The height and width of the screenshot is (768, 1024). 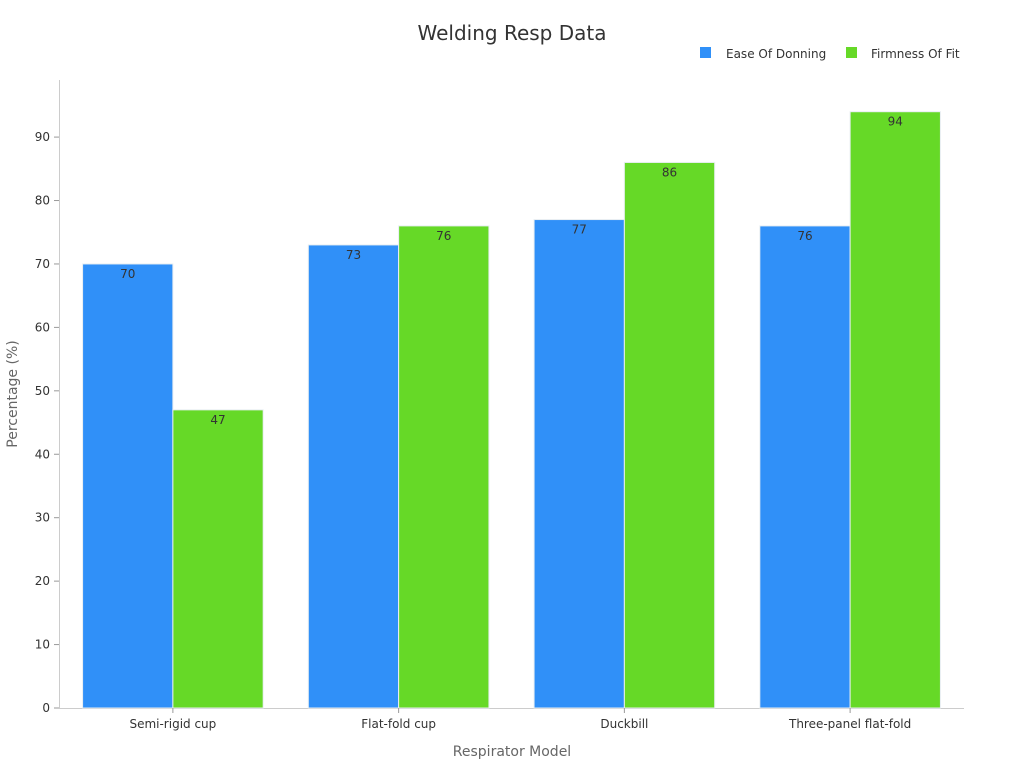 What do you see at coordinates (915, 54) in the screenshot?
I see `legend-label: Firmness Of Fit` at bounding box center [915, 54].